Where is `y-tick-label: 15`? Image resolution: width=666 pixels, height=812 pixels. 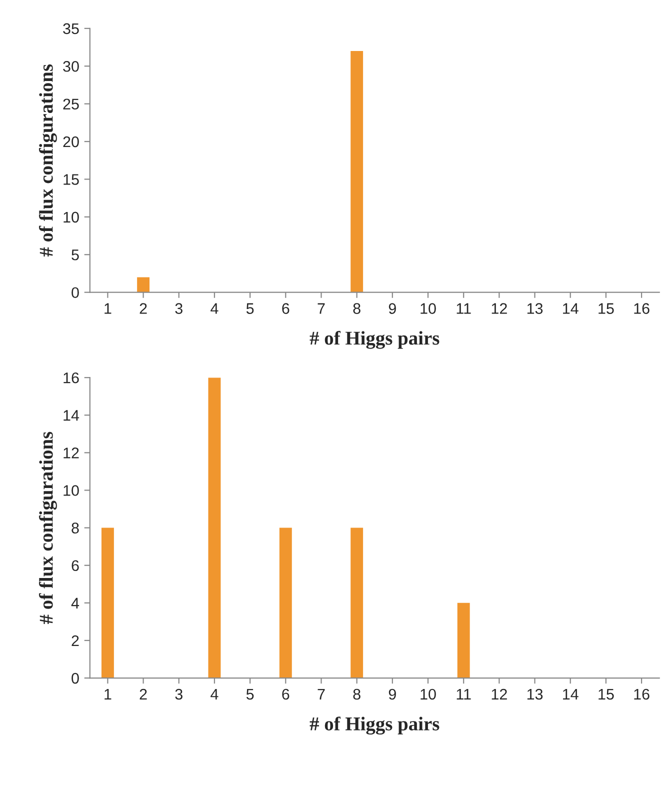
y-tick-label: 15 is located at coordinates (71, 179).